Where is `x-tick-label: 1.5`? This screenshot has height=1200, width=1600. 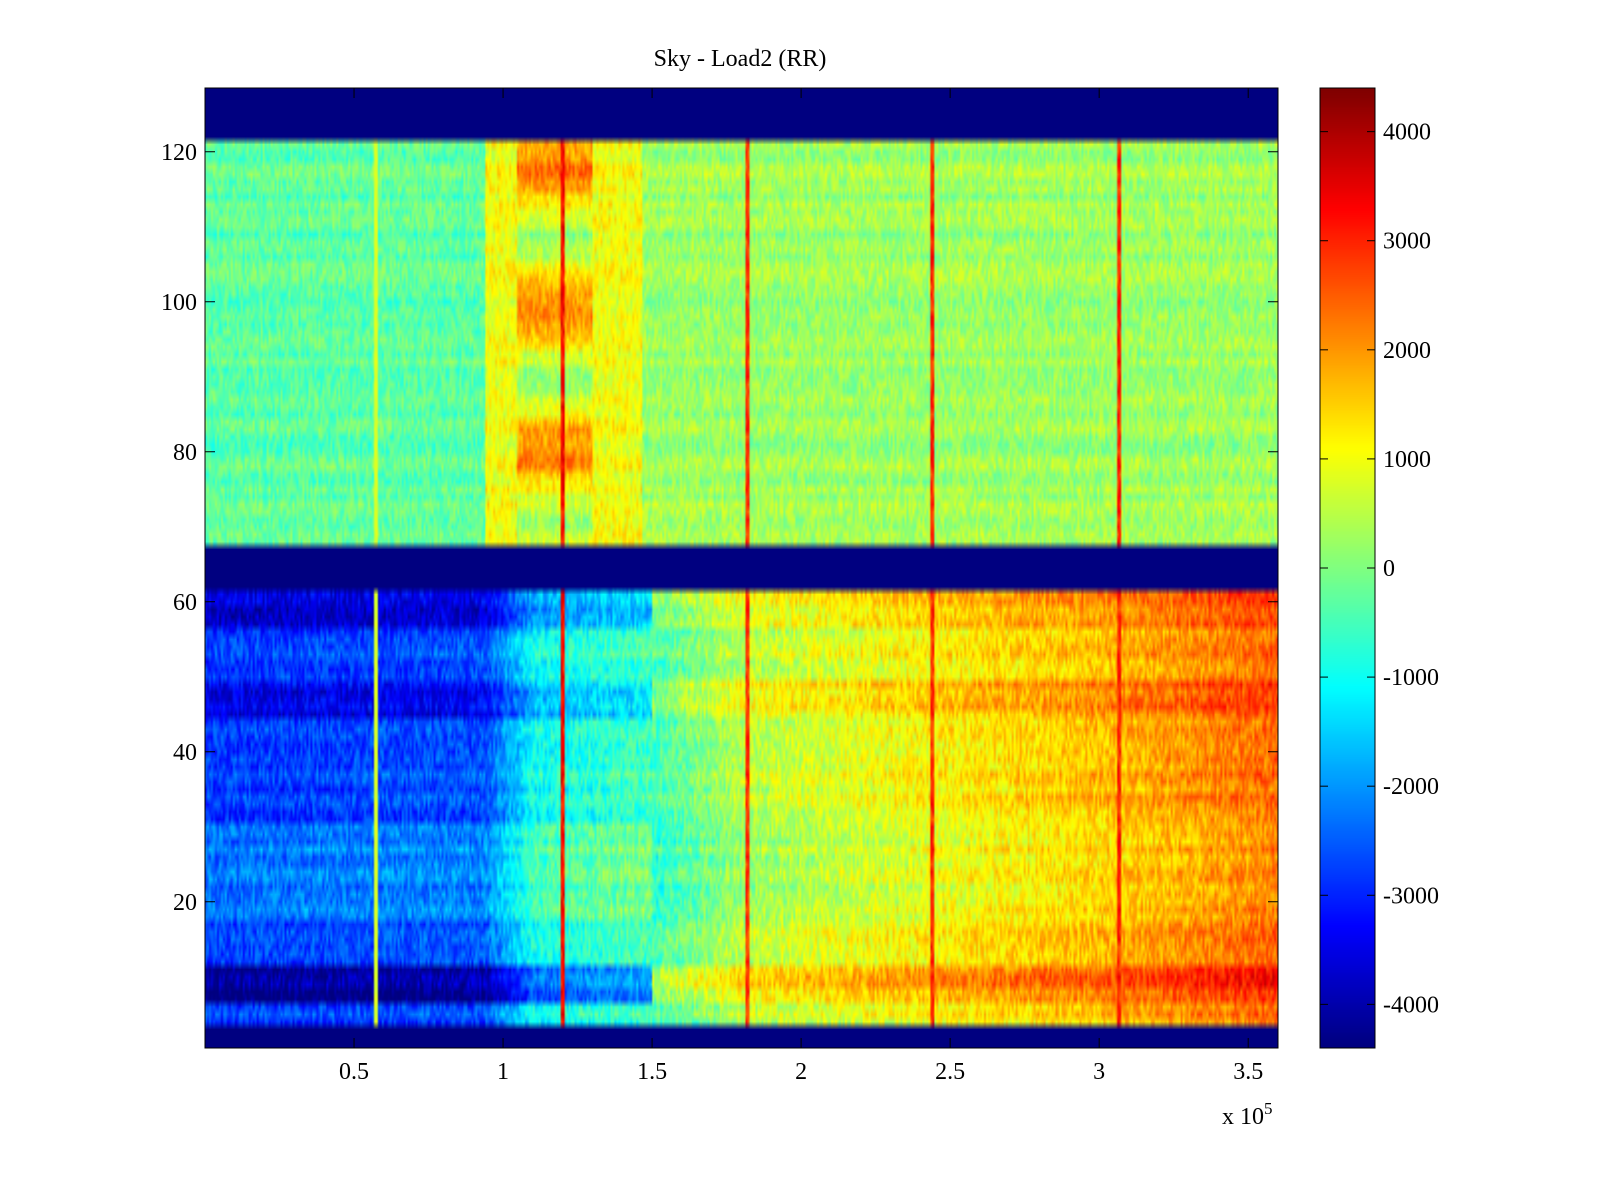 x-tick-label: 1.5 is located at coordinates (652, 1072).